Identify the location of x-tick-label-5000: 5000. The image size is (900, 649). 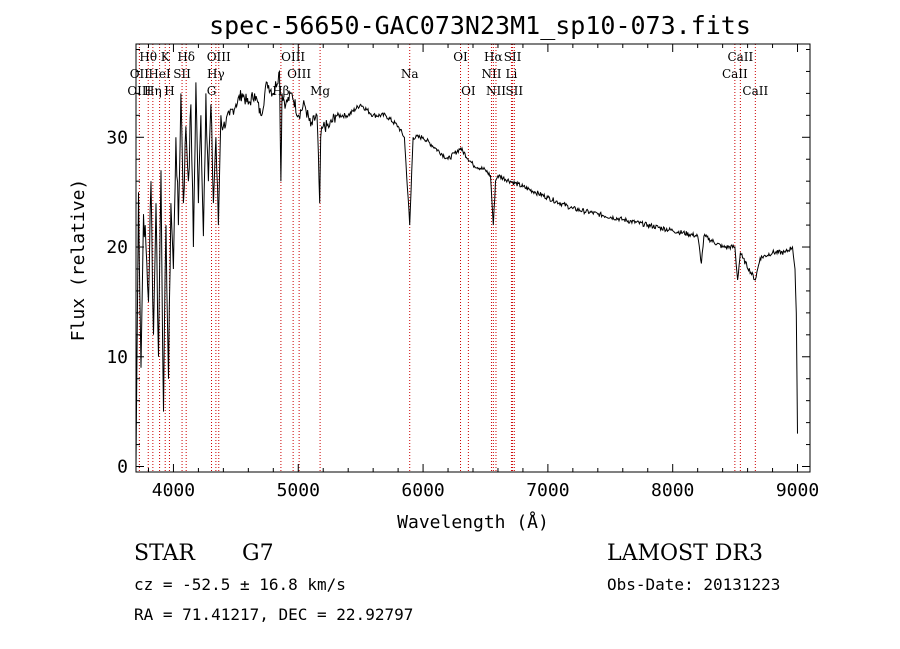
(298, 490).